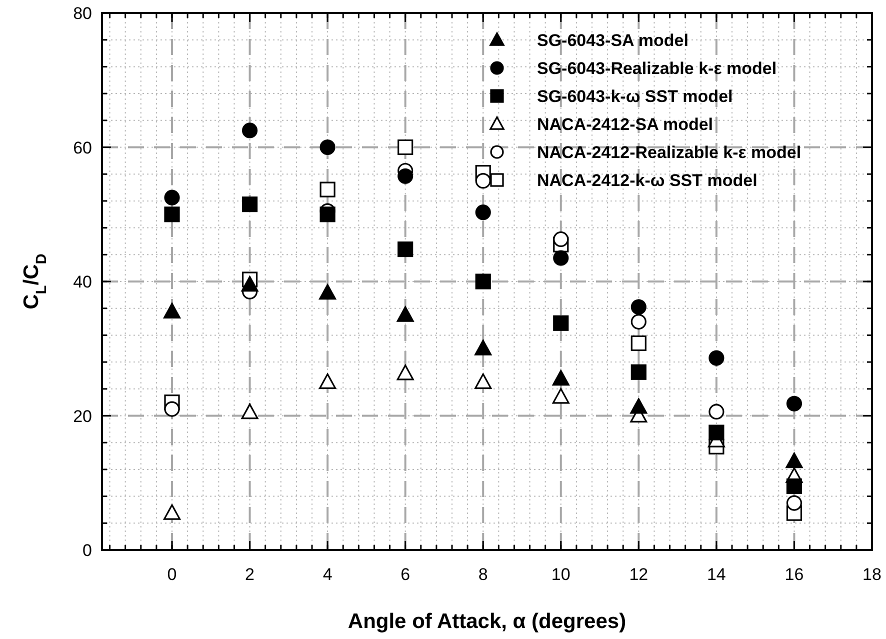 This screenshot has width=886, height=639. Describe the element at coordinates (625, 124) in the screenshot. I see `legend-label: NACA-2412-SA model` at that location.